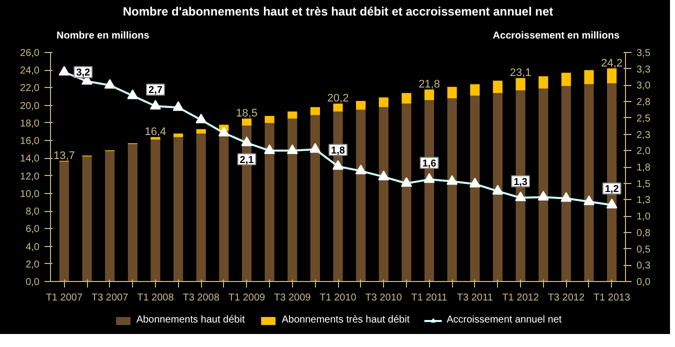  I want to click on y-axis-title: Nombre en millions, so click(103, 36).